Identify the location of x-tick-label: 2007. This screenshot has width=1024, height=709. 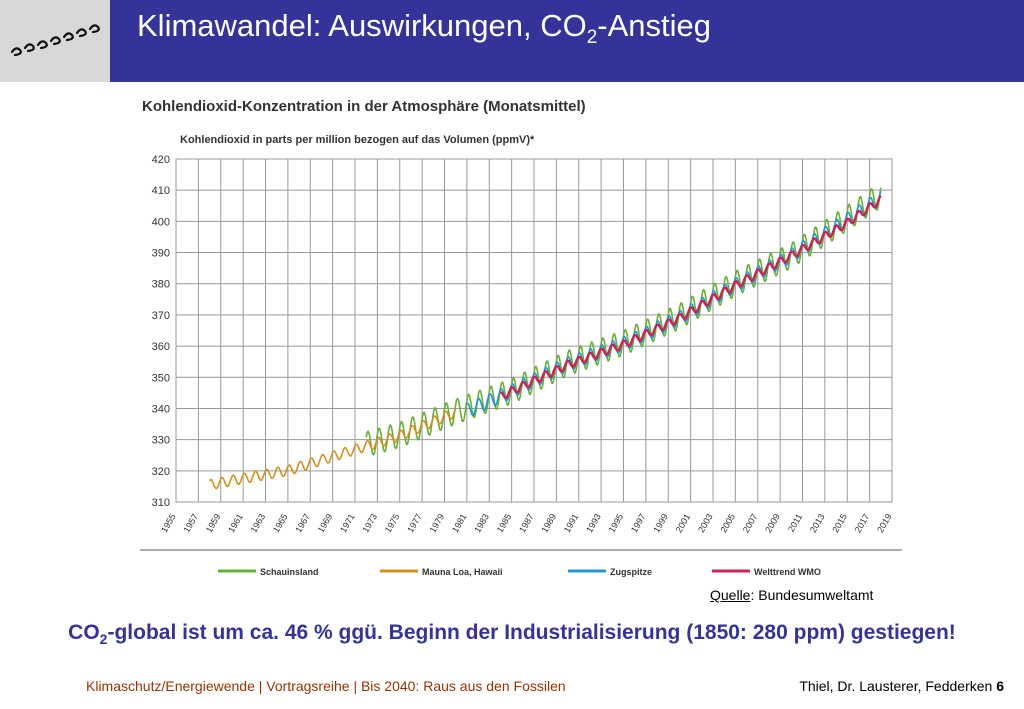
(750, 523).